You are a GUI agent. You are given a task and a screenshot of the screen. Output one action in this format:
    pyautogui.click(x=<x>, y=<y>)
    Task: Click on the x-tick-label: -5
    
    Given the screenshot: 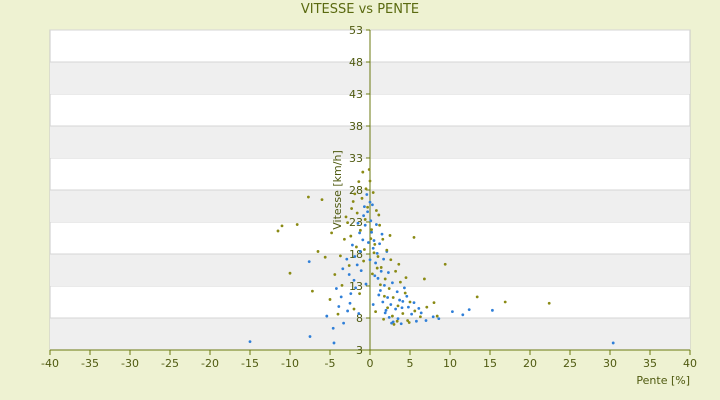 What is the action you would take?
    pyautogui.click(x=330, y=363)
    